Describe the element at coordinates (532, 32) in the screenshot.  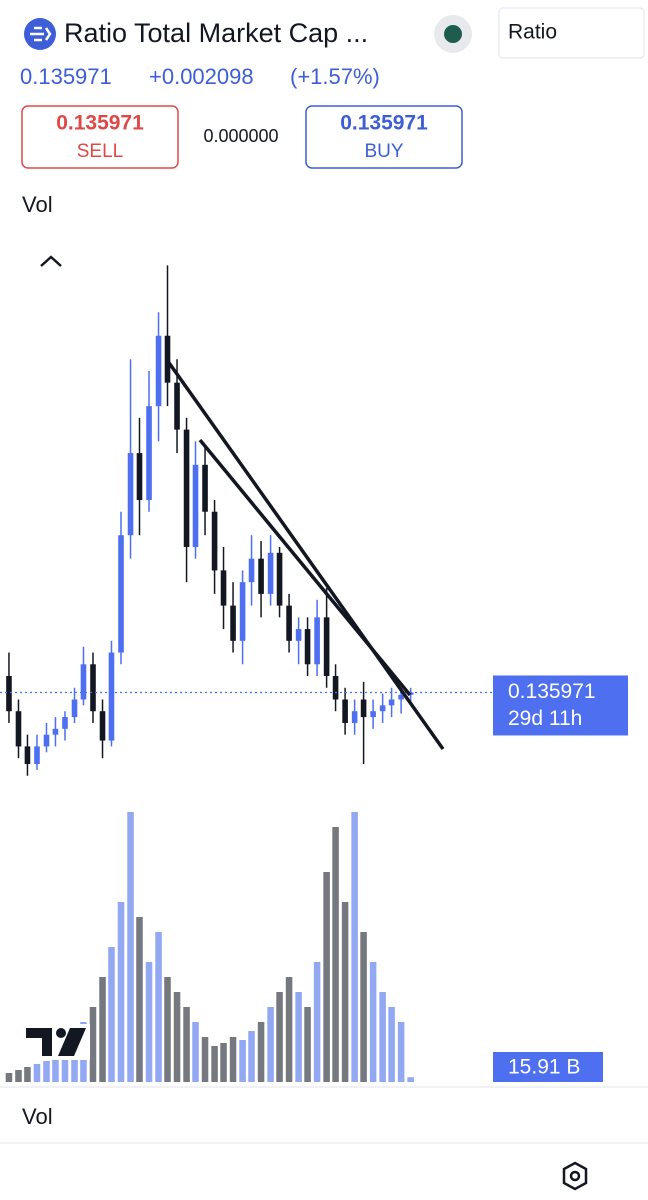
I see `symbol-button-label: Ratio` at that location.